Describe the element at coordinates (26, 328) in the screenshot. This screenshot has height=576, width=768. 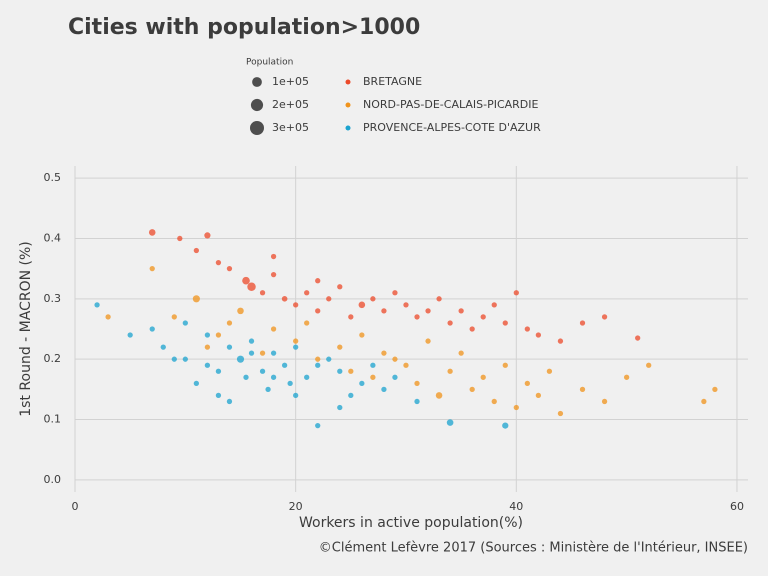
I see `y-axis-label: 1st Round - MACRON (%)` at that location.